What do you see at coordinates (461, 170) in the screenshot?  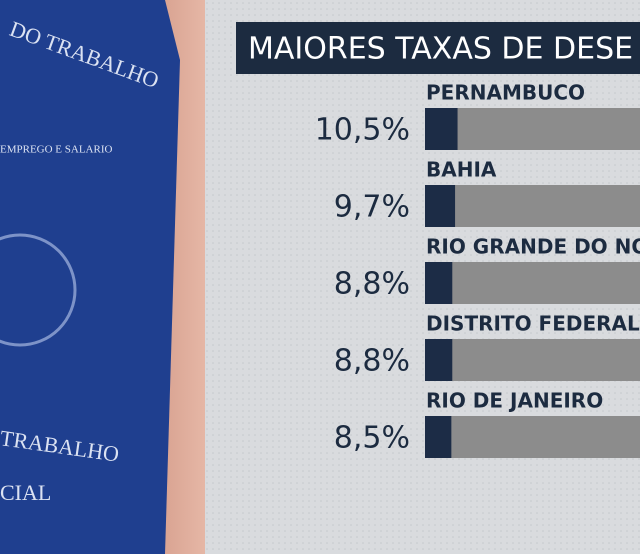 I see `category-label: BAHIA` at bounding box center [461, 170].